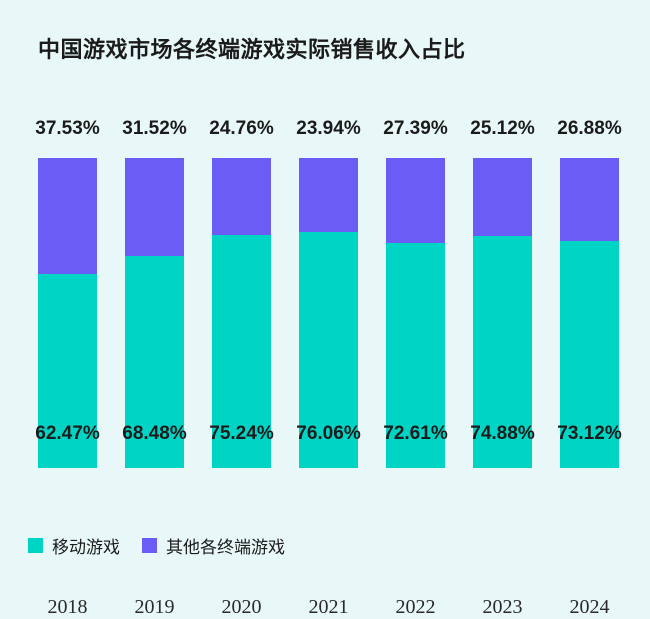 The image size is (650, 619). What do you see at coordinates (225, 547) in the screenshot?
I see `legend-label-other: 其他各终端游戏` at bounding box center [225, 547].